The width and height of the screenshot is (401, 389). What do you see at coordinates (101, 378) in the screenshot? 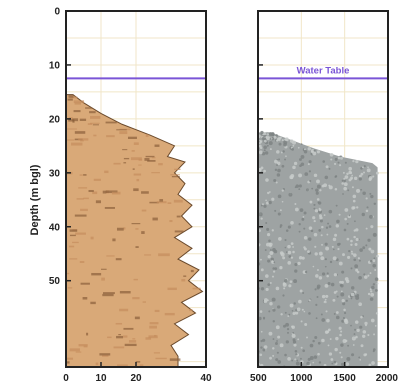
I see `left-x-tick-label: 10` at bounding box center [101, 378].